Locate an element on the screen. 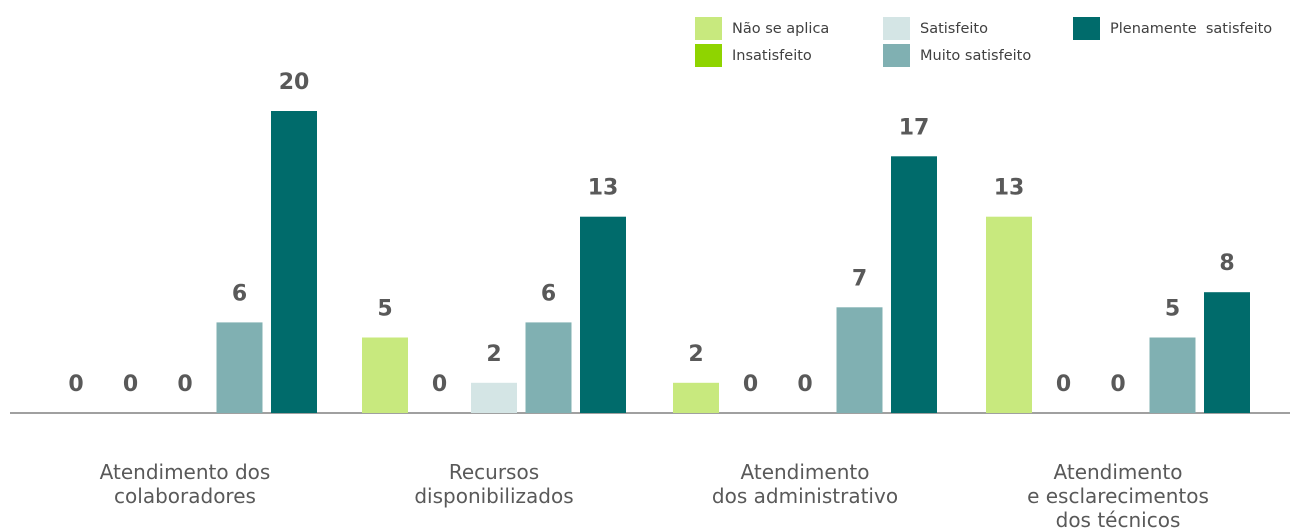 This screenshot has height=529, width=1290. x-tick-line: dos administrativo is located at coordinates (805, 496).